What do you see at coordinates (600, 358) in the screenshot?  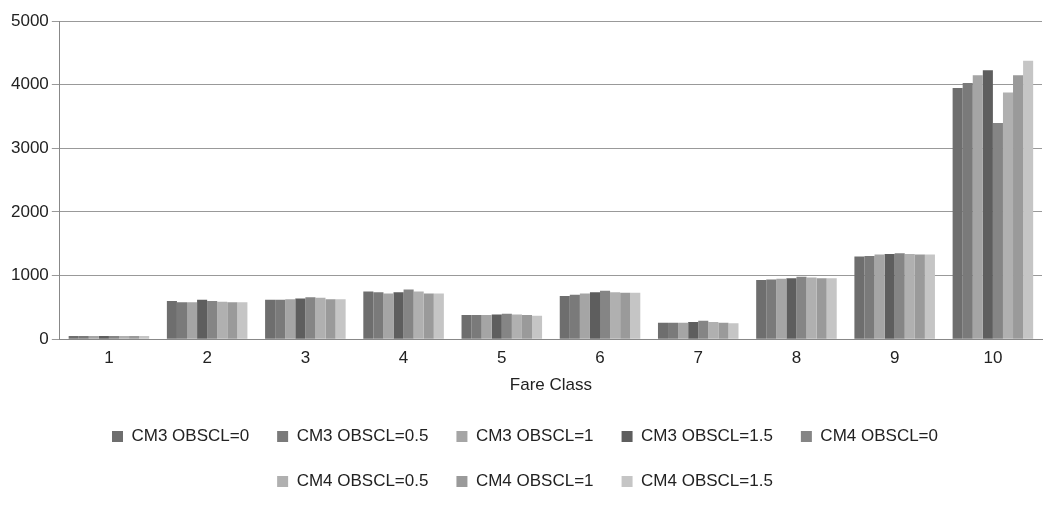 I see `x-tick-label: 6` at bounding box center [600, 358].